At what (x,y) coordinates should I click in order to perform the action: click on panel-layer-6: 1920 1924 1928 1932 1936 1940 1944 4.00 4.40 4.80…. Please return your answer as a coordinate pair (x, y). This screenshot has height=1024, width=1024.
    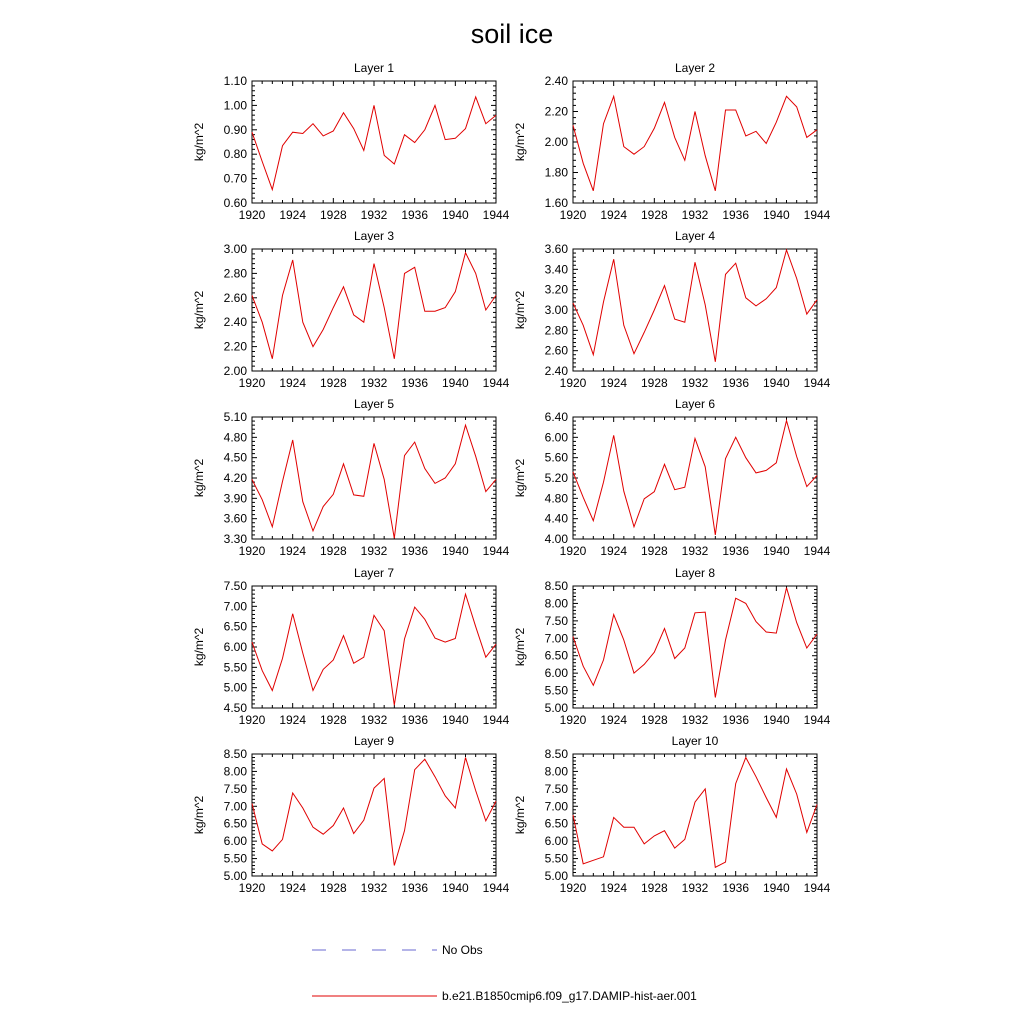
    Looking at the image, I should click on (672, 477).